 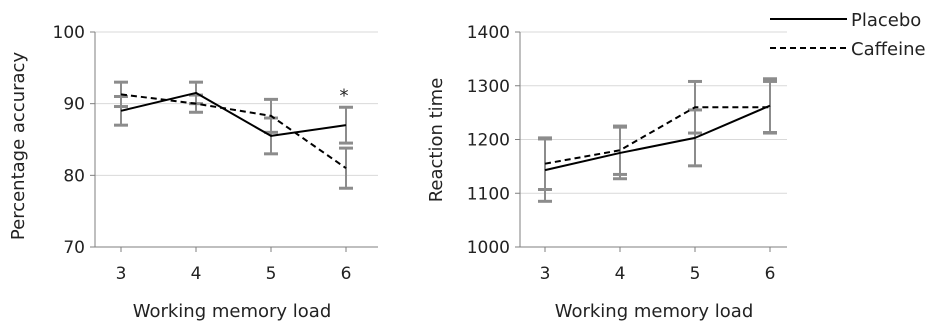 What do you see at coordinates (196, 274) in the screenshot?
I see `accuracy-x-tick-label: 4` at bounding box center [196, 274].